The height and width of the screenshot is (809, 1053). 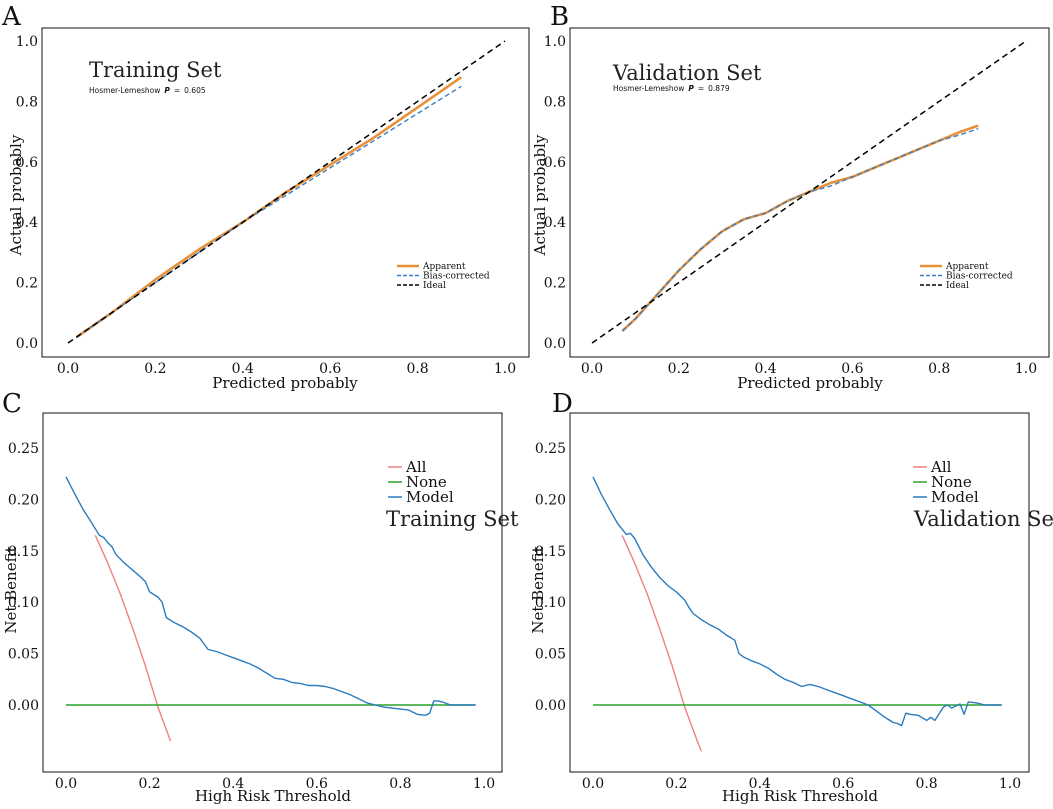 What do you see at coordinates (671, 88) in the screenshot?
I see `hosmer-lemeshow-annotation: Hosmer-Lemeshow P = 0.879` at bounding box center [671, 88].